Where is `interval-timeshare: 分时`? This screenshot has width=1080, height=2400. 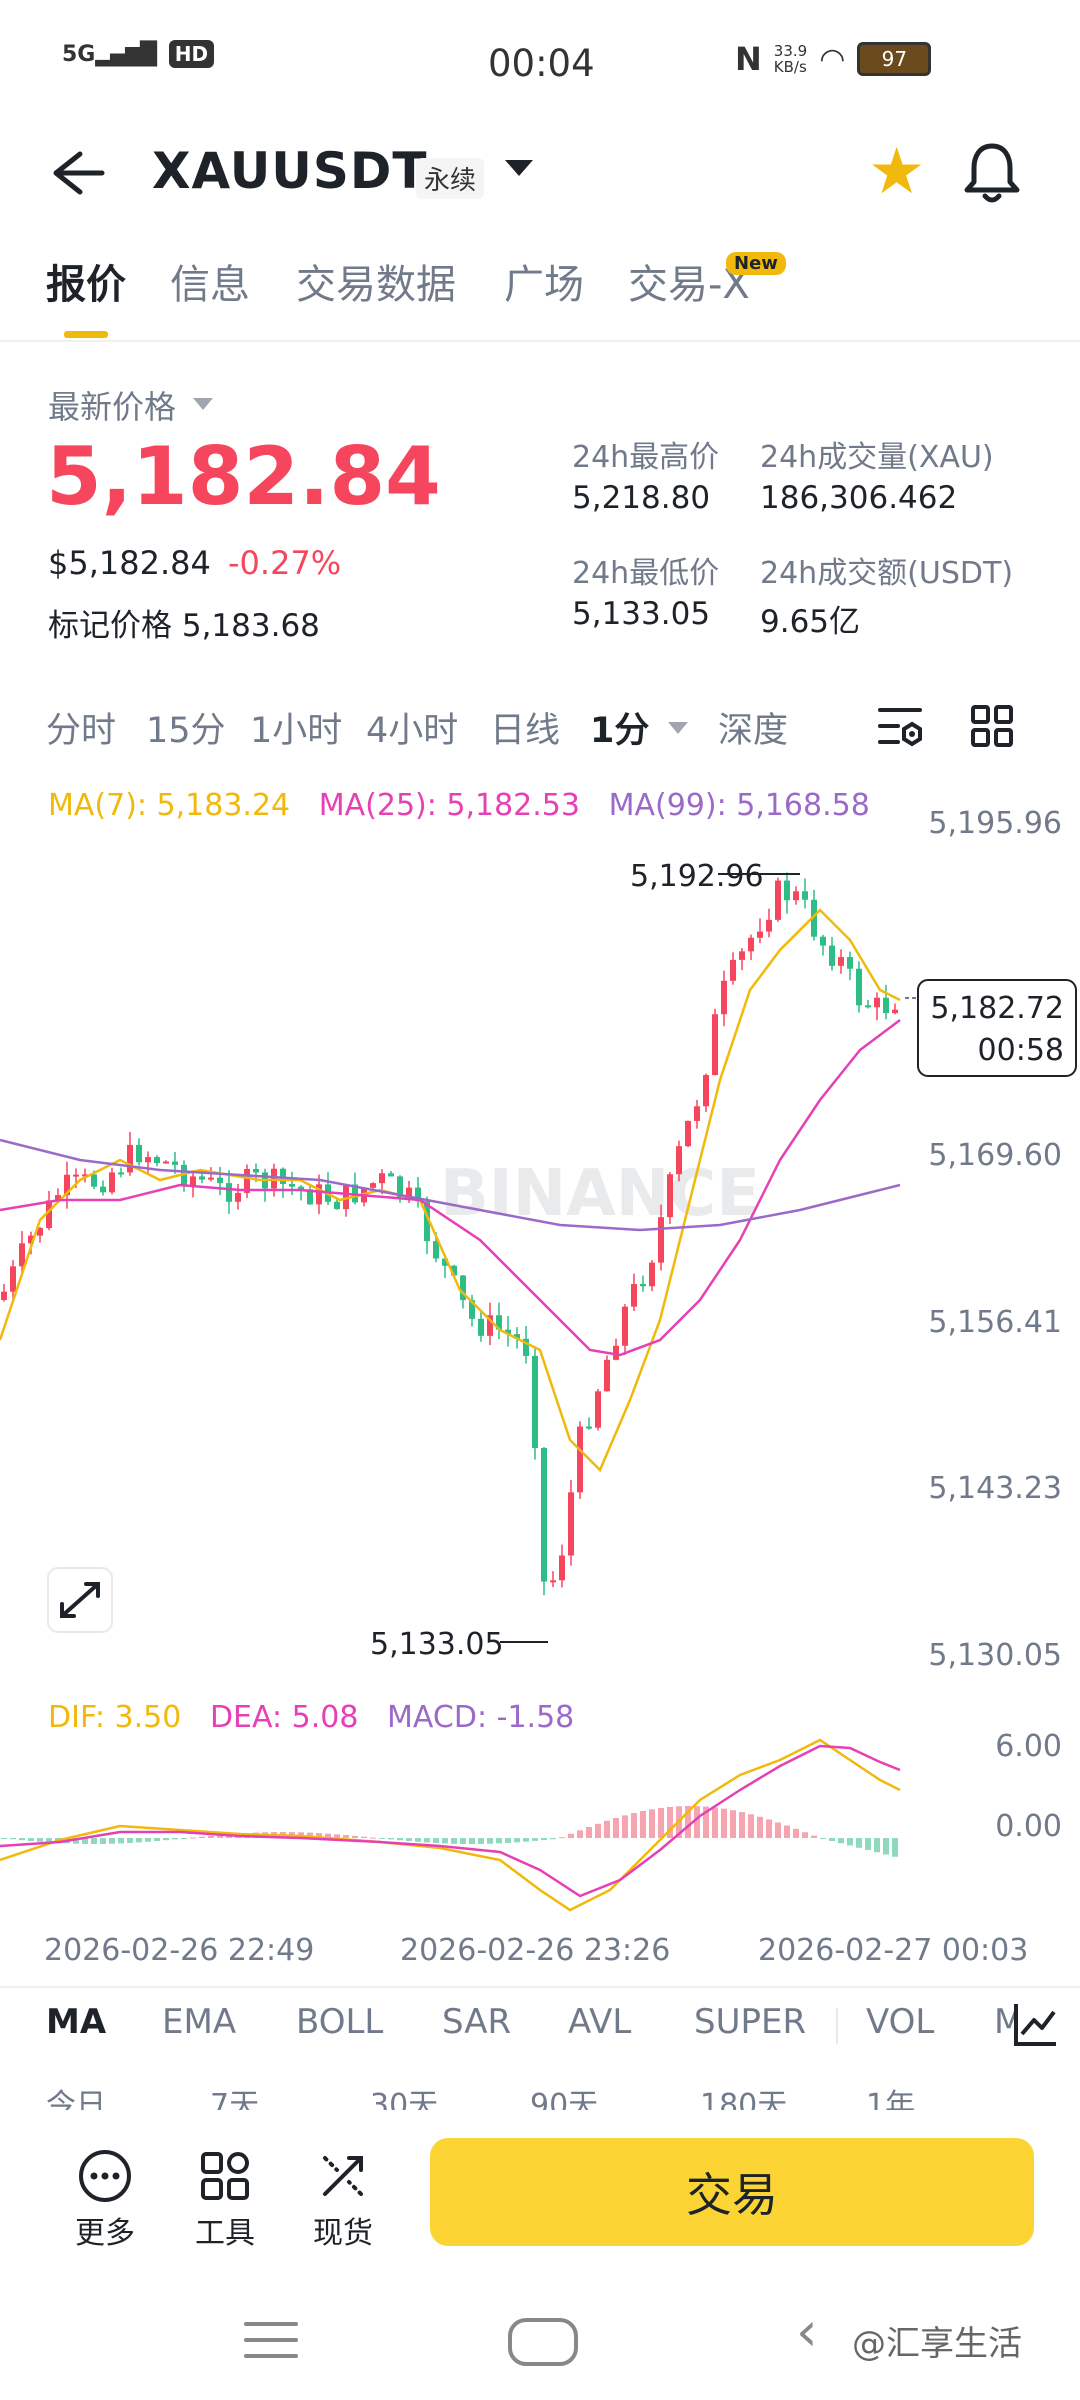 interval-timeshare: 分时 is located at coordinates (81, 731).